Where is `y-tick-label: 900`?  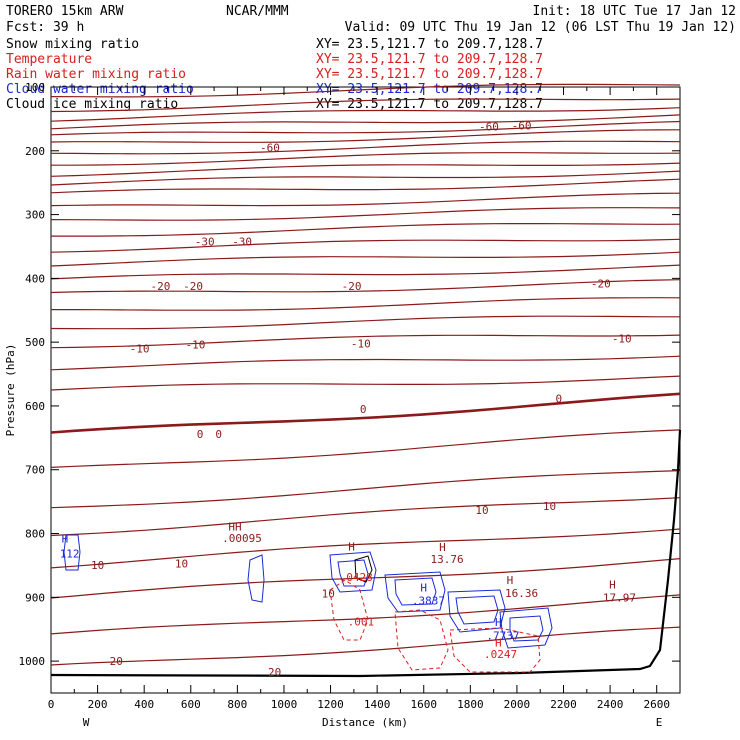 y-tick-label: 900 is located at coordinates (35, 597).